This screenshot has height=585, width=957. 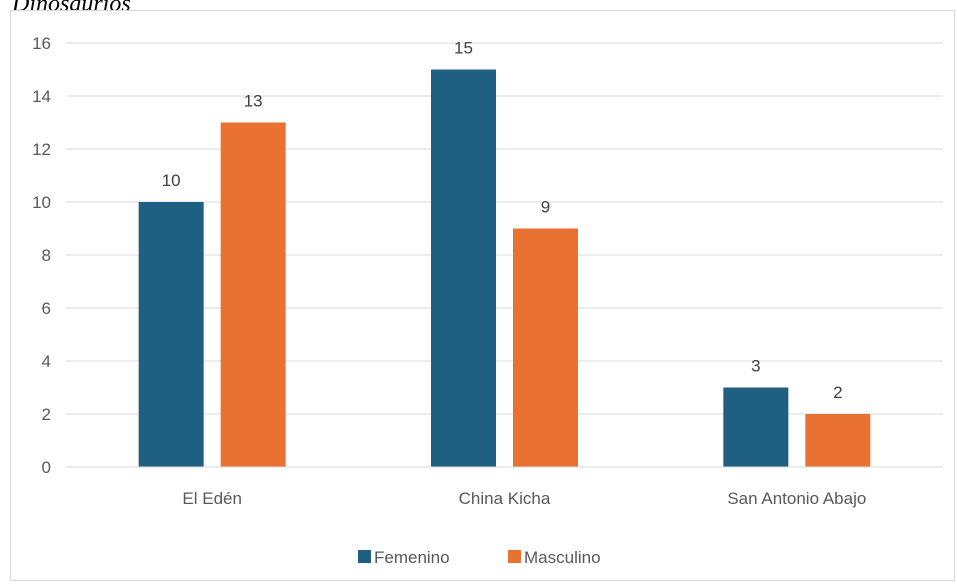 I want to click on y-tick-label: 16, so click(x=41, y=43).